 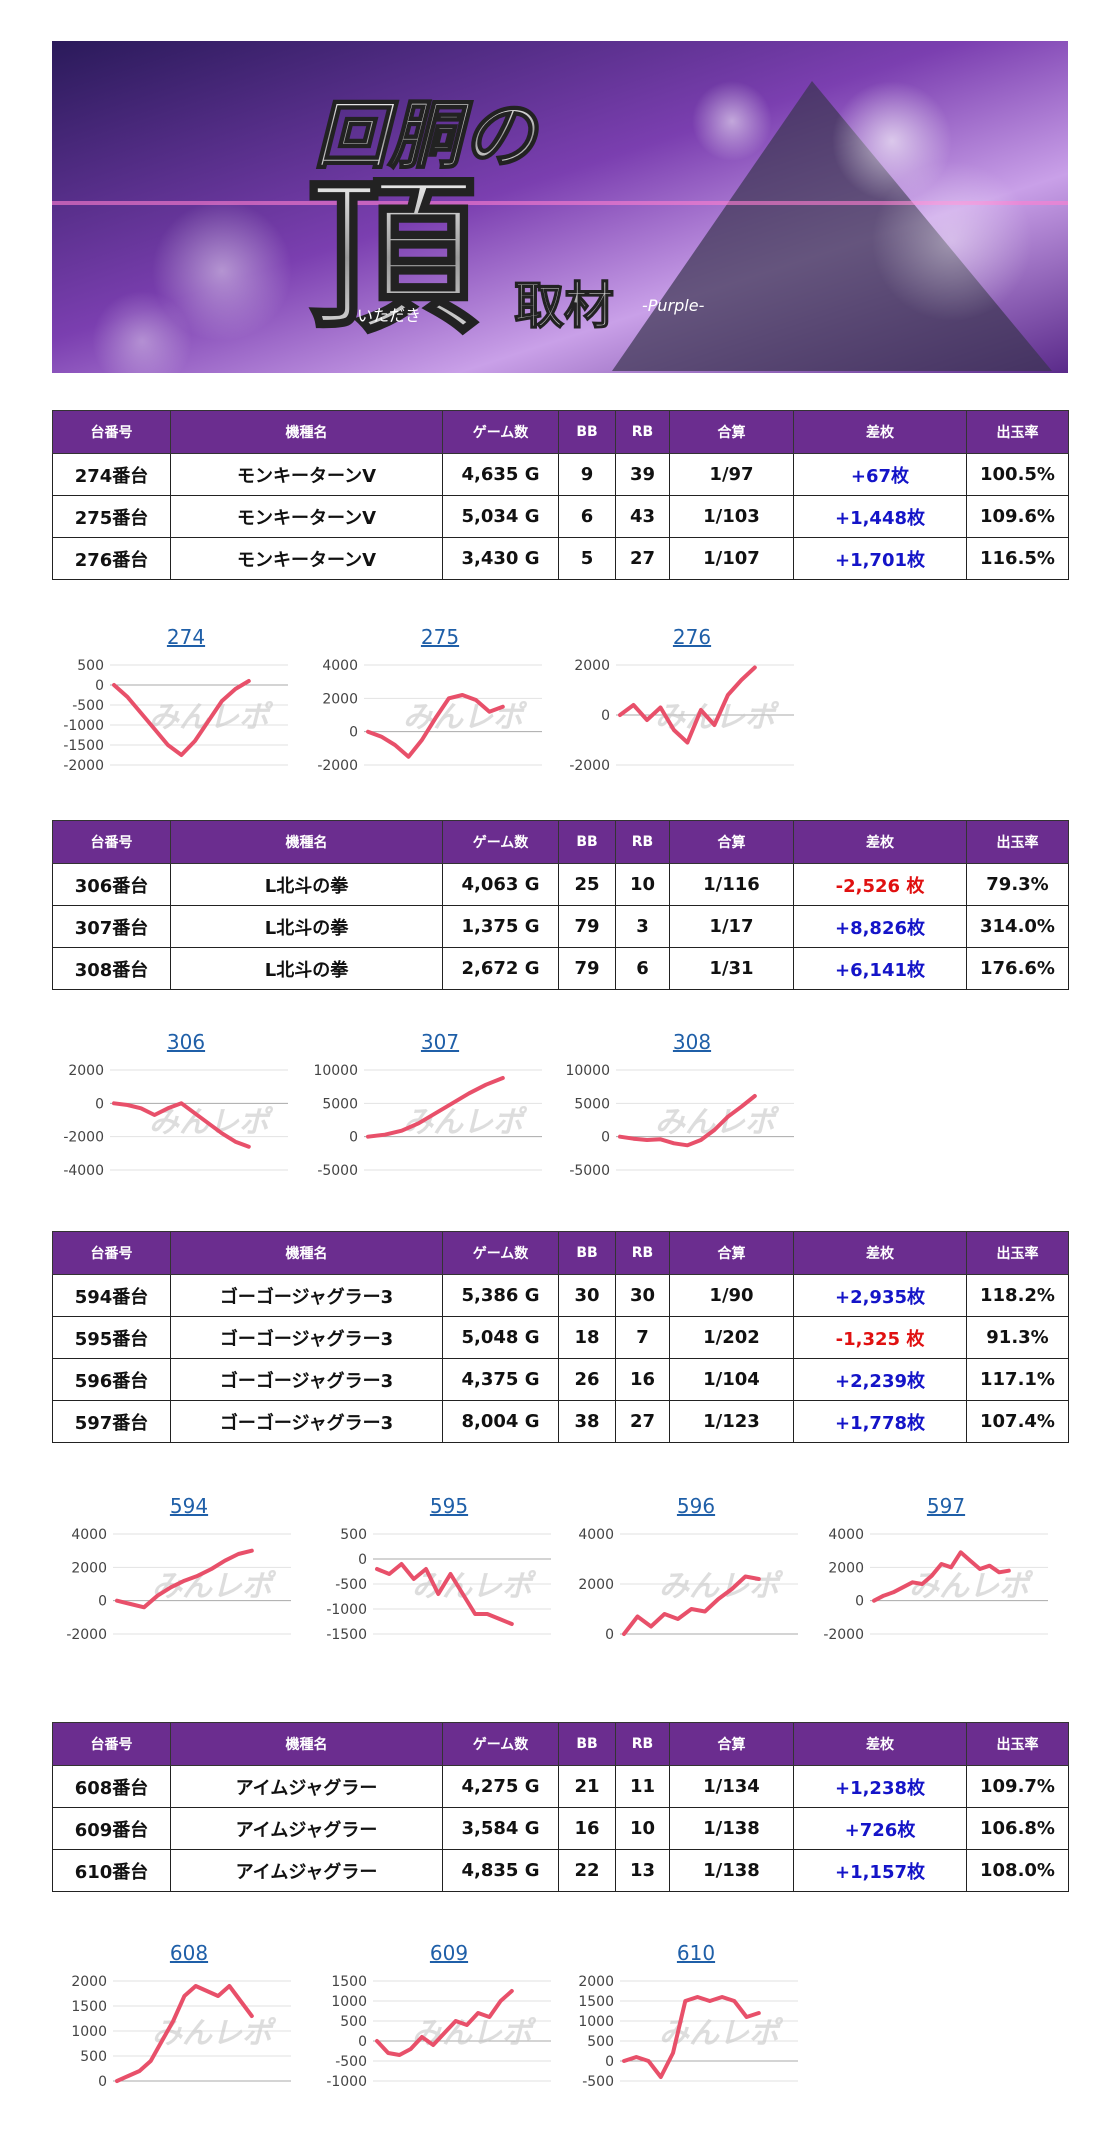 What do you see at coordinates (560, 203) in the screenshot?
I see `light-streak` at bounding box center [560, 203].